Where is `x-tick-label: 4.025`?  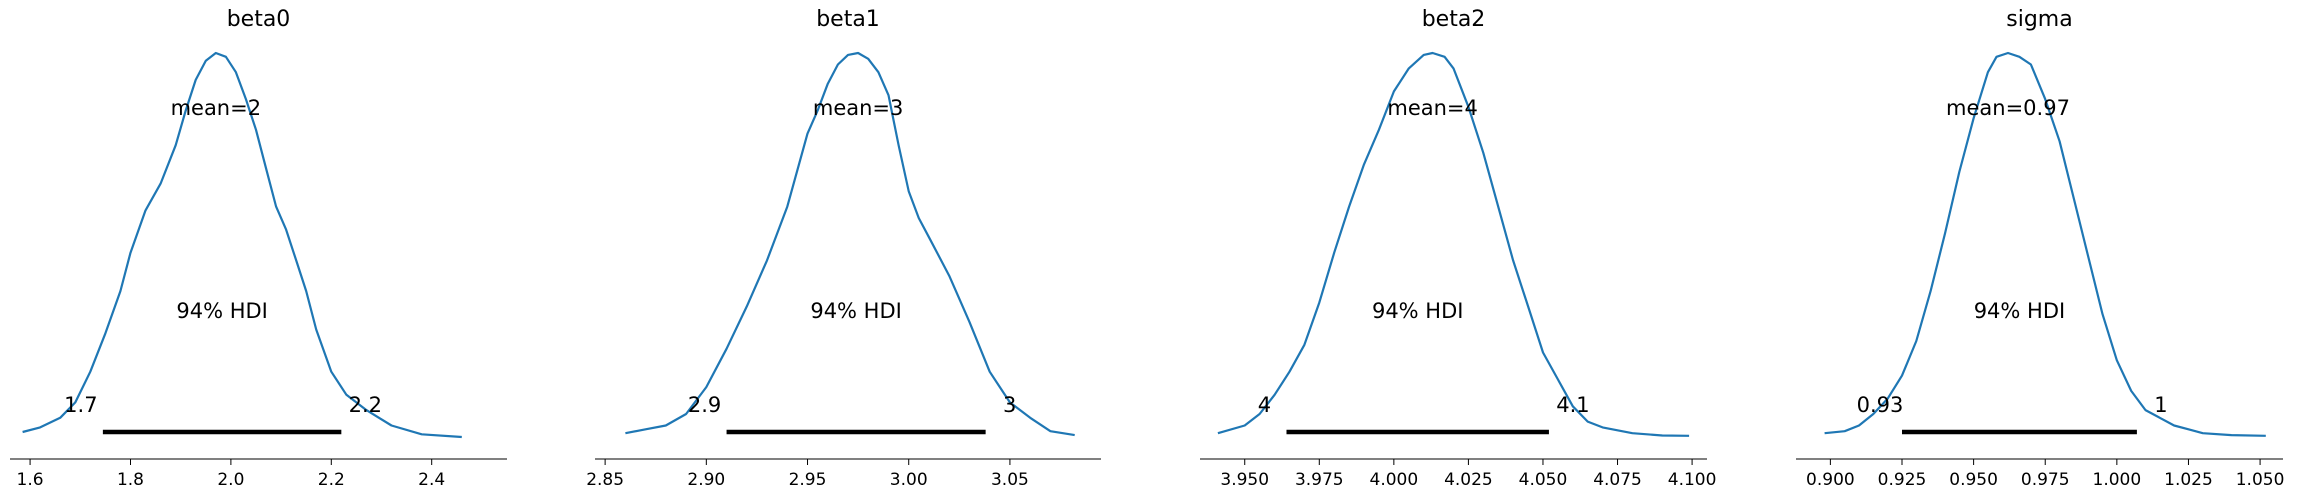 x-tick-label: 4.025 is located at coordinates (1468, 480).